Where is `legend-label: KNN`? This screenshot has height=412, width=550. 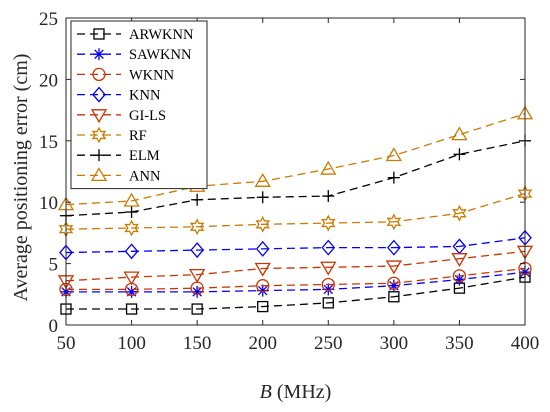
legend-label: KNN is located at coordinates (145, 96).